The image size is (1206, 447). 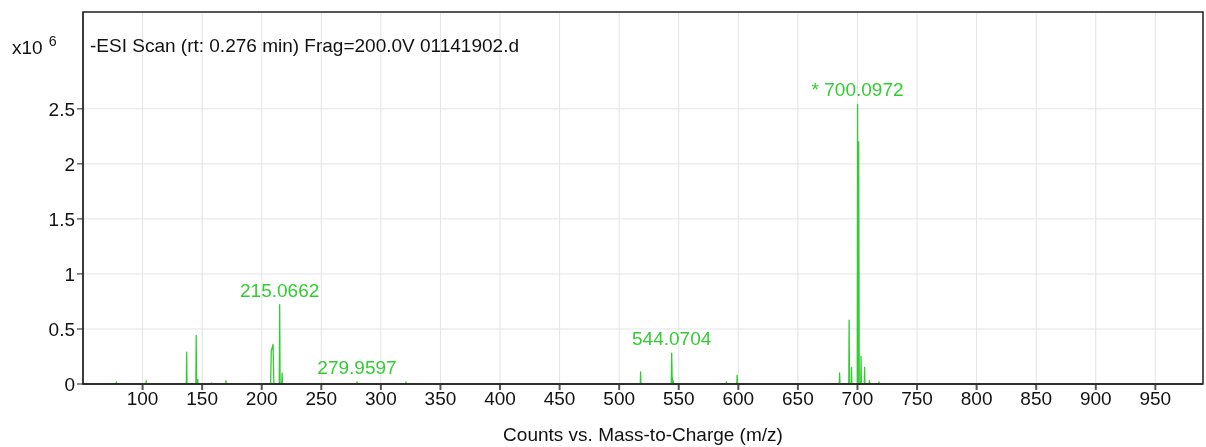 What do you see at coordinates (304, 45) in the screenshot?
I see `text: -ESI Scan (rt: 0.276 min) Frag=200.0V 01141902.d` at bounding box center [304, 45].